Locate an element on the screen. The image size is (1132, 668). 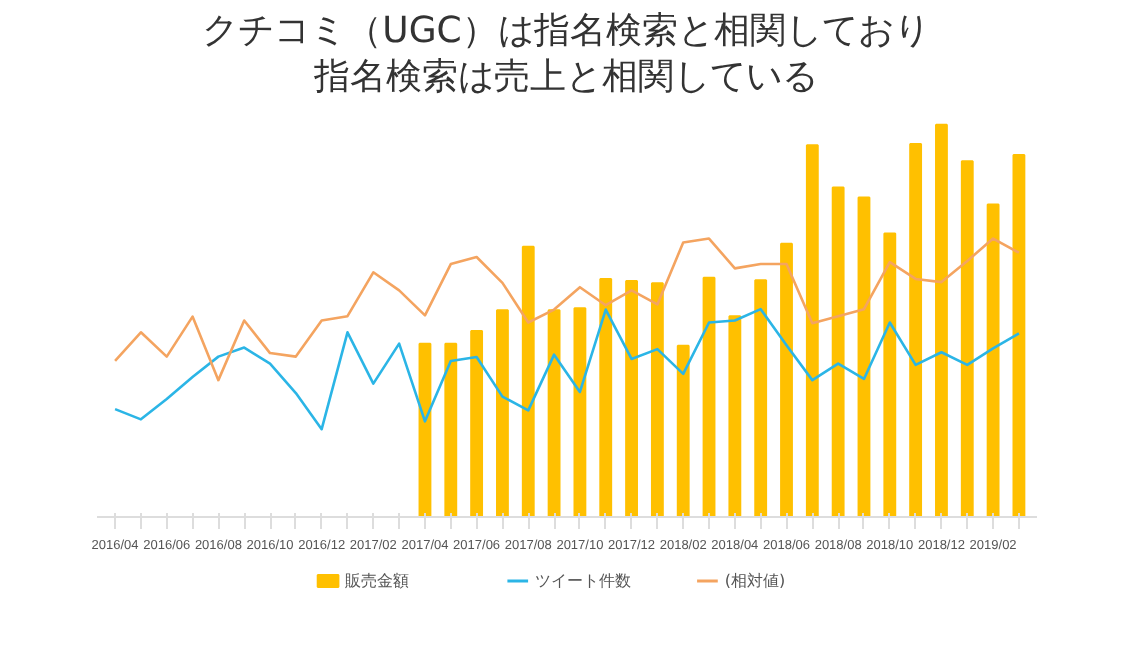
chart-title: クチコミ（UGC）は指名検索と相関しており指名検索は売上と相関している is located at coordinates (566, 54).